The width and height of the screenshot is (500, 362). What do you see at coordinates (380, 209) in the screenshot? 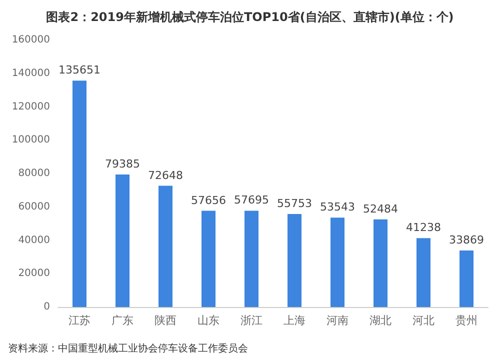
I see `data-label: 52484` at bounding box center [380, 209].